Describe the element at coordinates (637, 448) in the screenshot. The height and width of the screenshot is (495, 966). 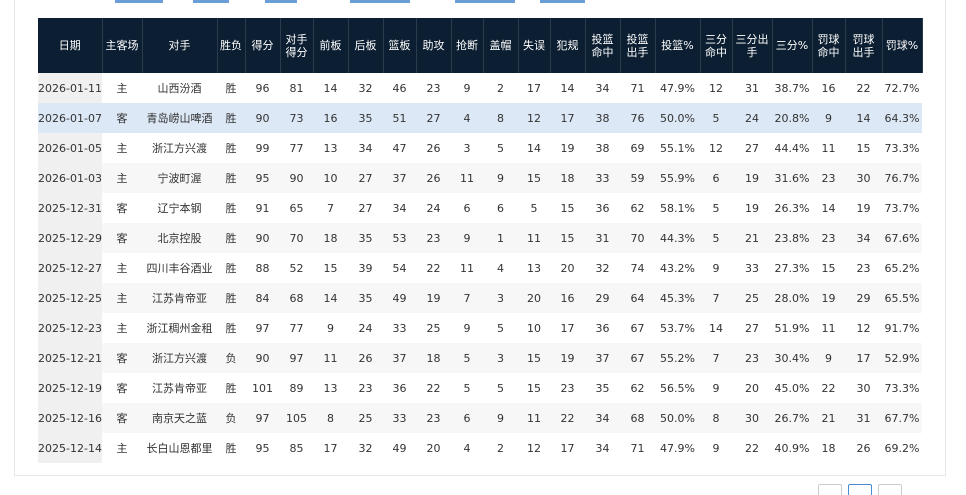
I see `table-cell: 71` at that location.